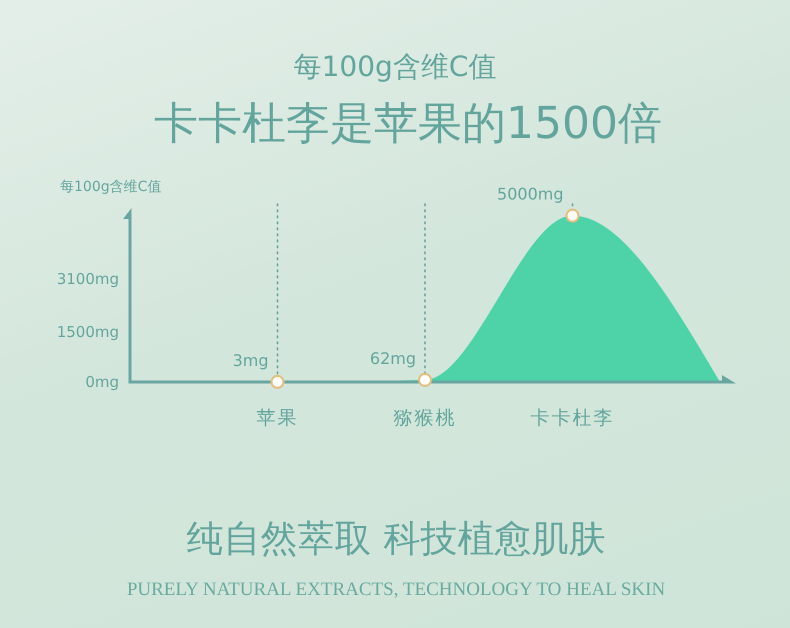 Image resolution: width=790 pixels, height=628 pixels. What do you see at coordinates (393, 358) in the screenshot?
I see `data-label: 62mg` at bounding box center [393, 358].